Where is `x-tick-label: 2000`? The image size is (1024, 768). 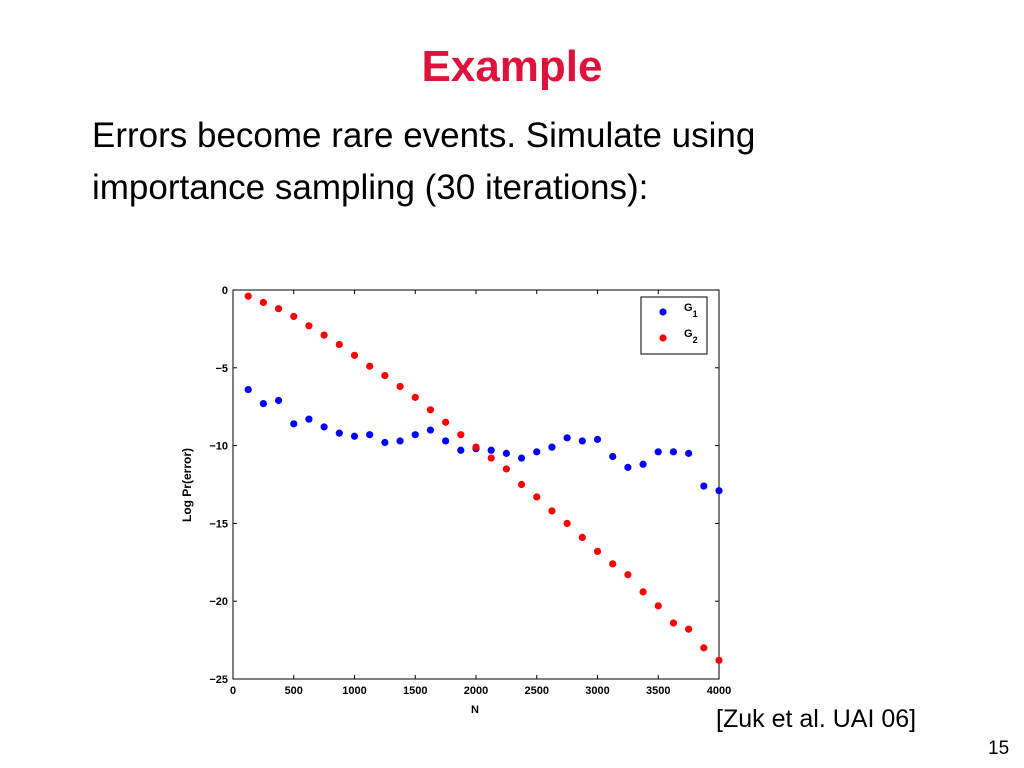
x-tick-label: 2000 is located at coordinates (476, 691).